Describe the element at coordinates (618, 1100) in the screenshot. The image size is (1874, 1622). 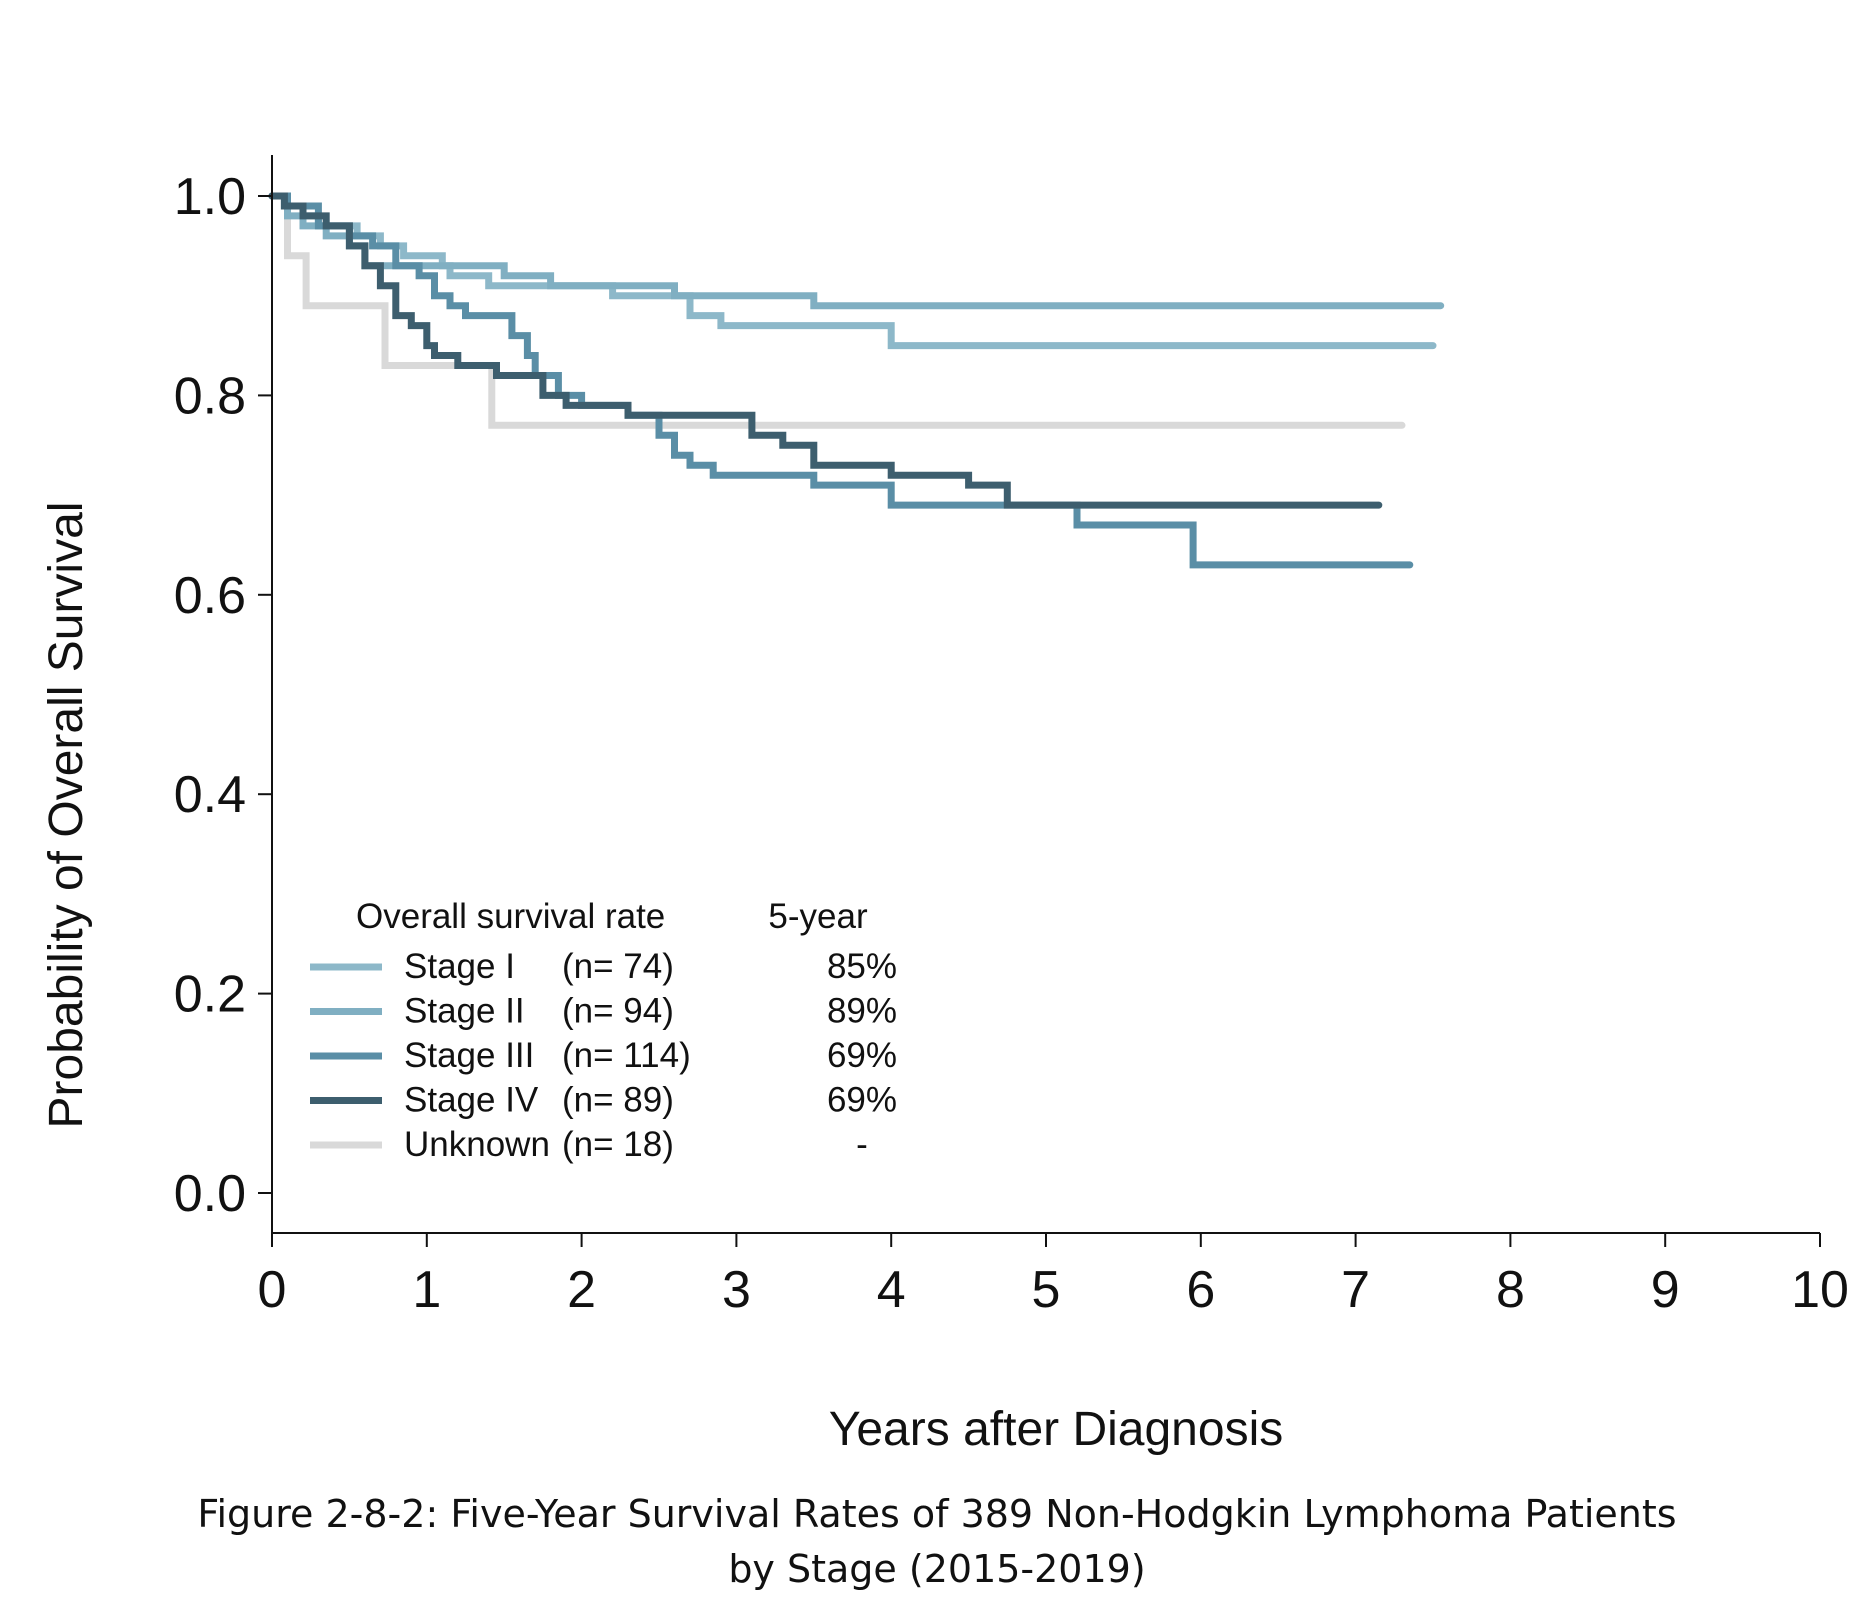
I see `legend-count-stage-iv: (n= 89)` at that location.